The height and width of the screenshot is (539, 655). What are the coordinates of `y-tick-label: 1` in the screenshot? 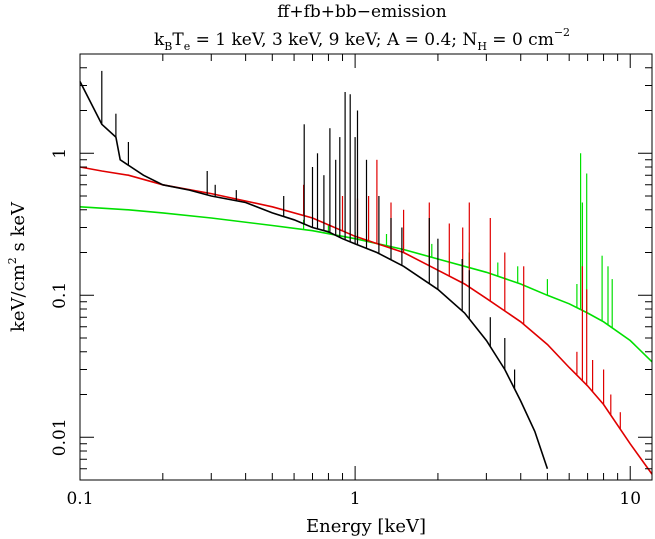 It's located at (60, 153).